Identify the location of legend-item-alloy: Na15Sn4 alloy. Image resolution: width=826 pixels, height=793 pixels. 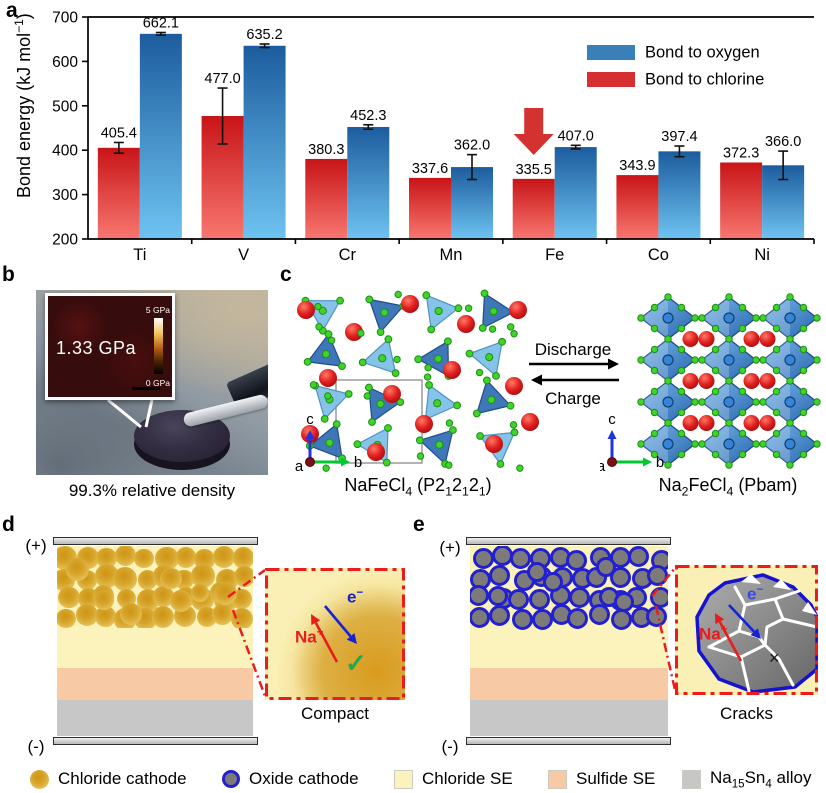
(746, 779).